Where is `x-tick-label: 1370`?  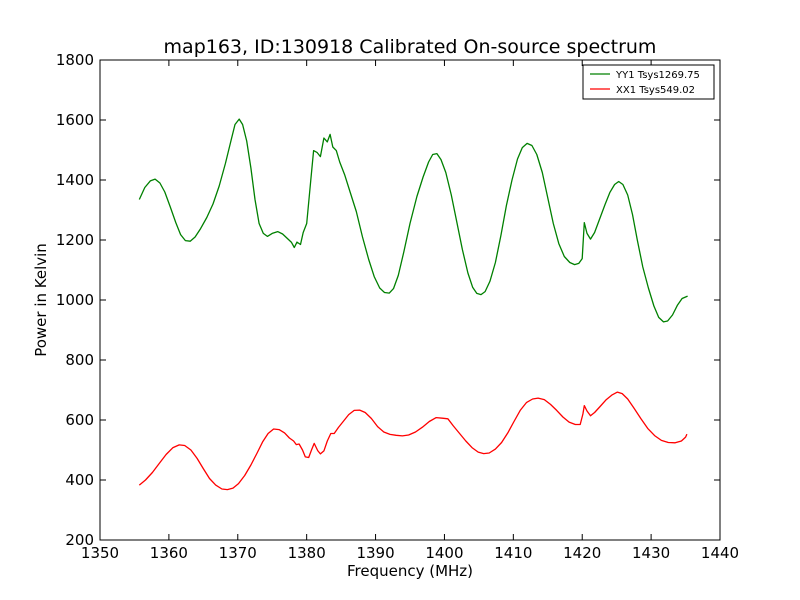
x-tick-label: 1370 is located at coordinates (238, 553).